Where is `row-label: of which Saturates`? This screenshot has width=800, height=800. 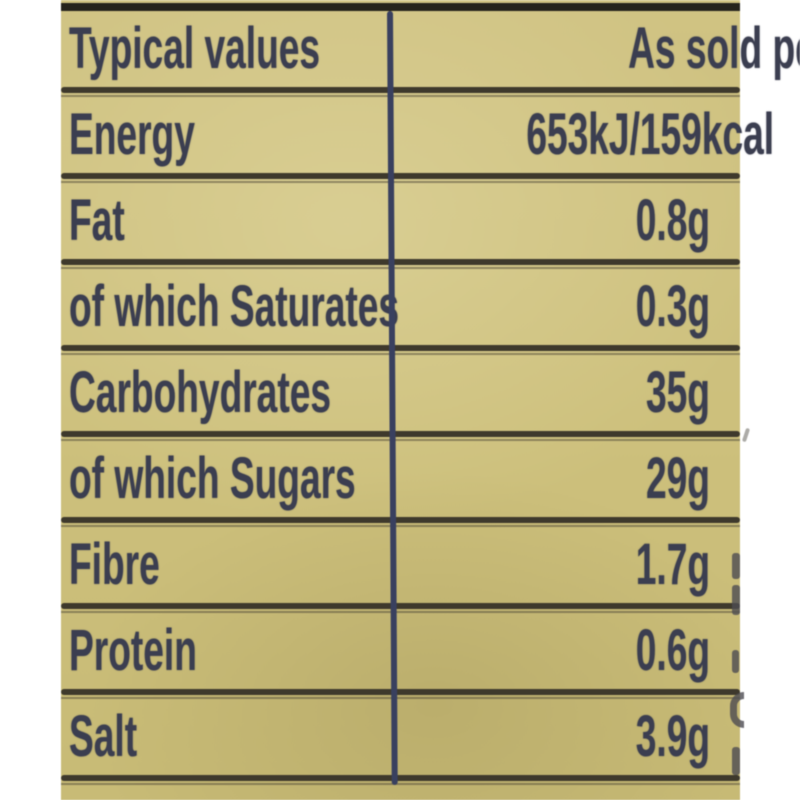 row-label: of which Saturates is located at coordinates (234, 306).